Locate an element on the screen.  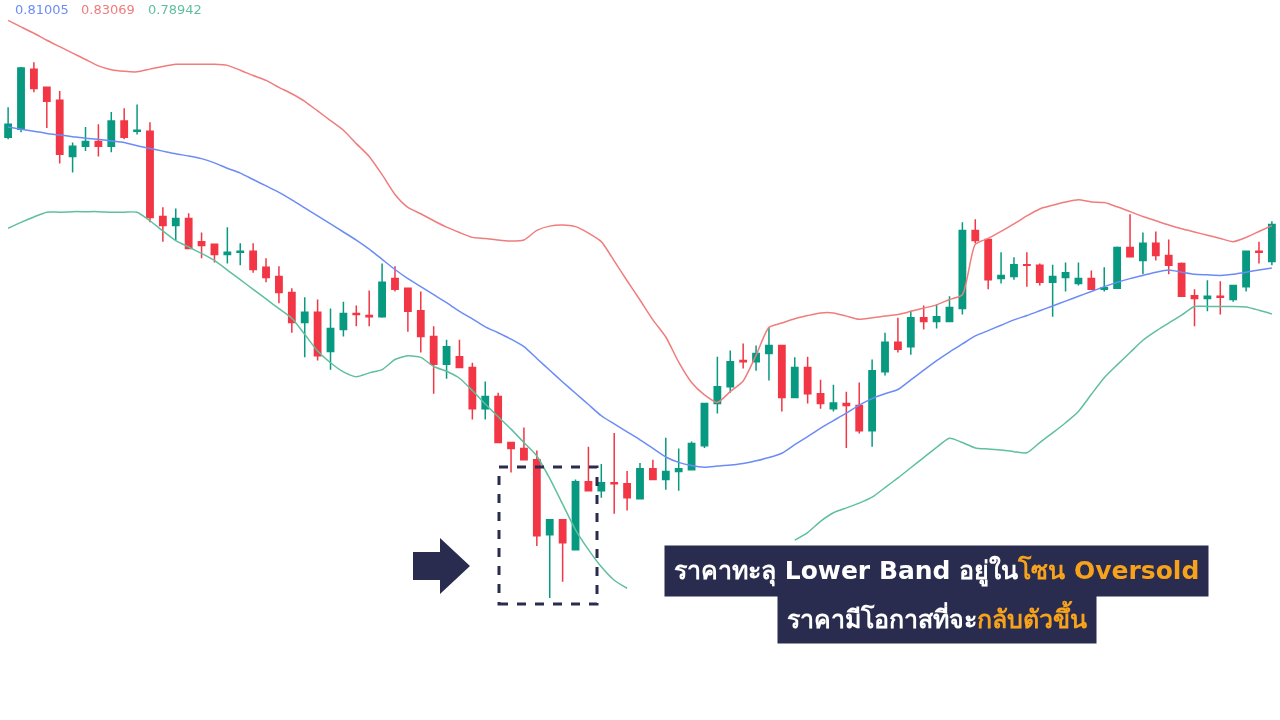
annotation: โซน Oversold is located at coordinates (1108, 570).